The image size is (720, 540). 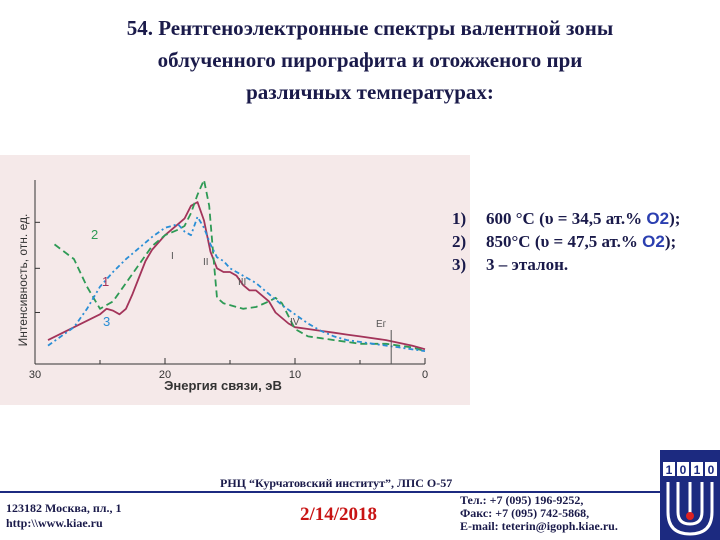 I want to click on title-line-3: различных температурах:, so click(x=370, y=92).